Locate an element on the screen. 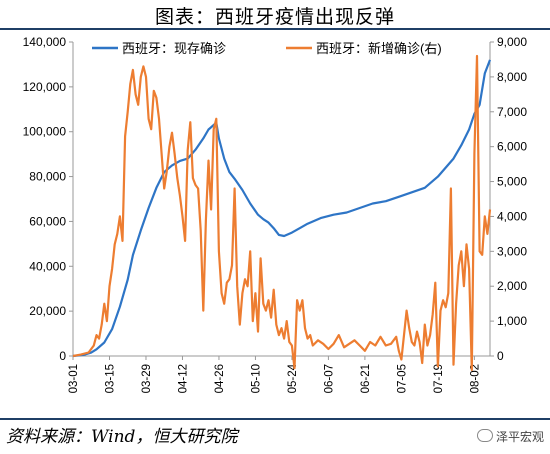 This screenshot has height=454, width=550. y-right-tick-label: 6,000 is located at coordinates (512, 147).